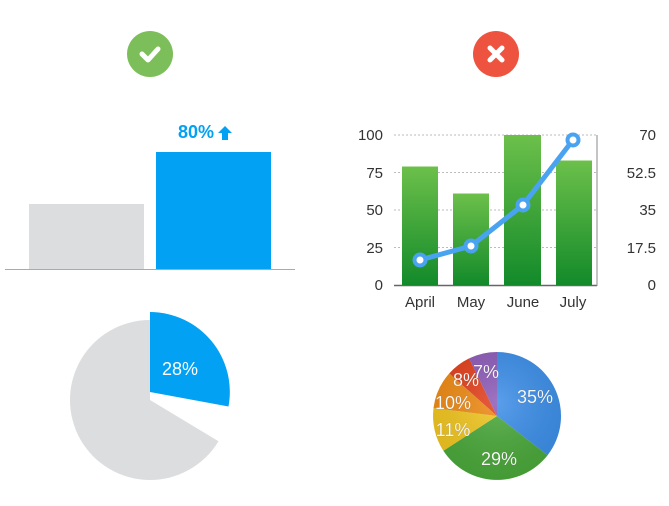  I want to click on pie-slice-highlight, so click(190, 359).